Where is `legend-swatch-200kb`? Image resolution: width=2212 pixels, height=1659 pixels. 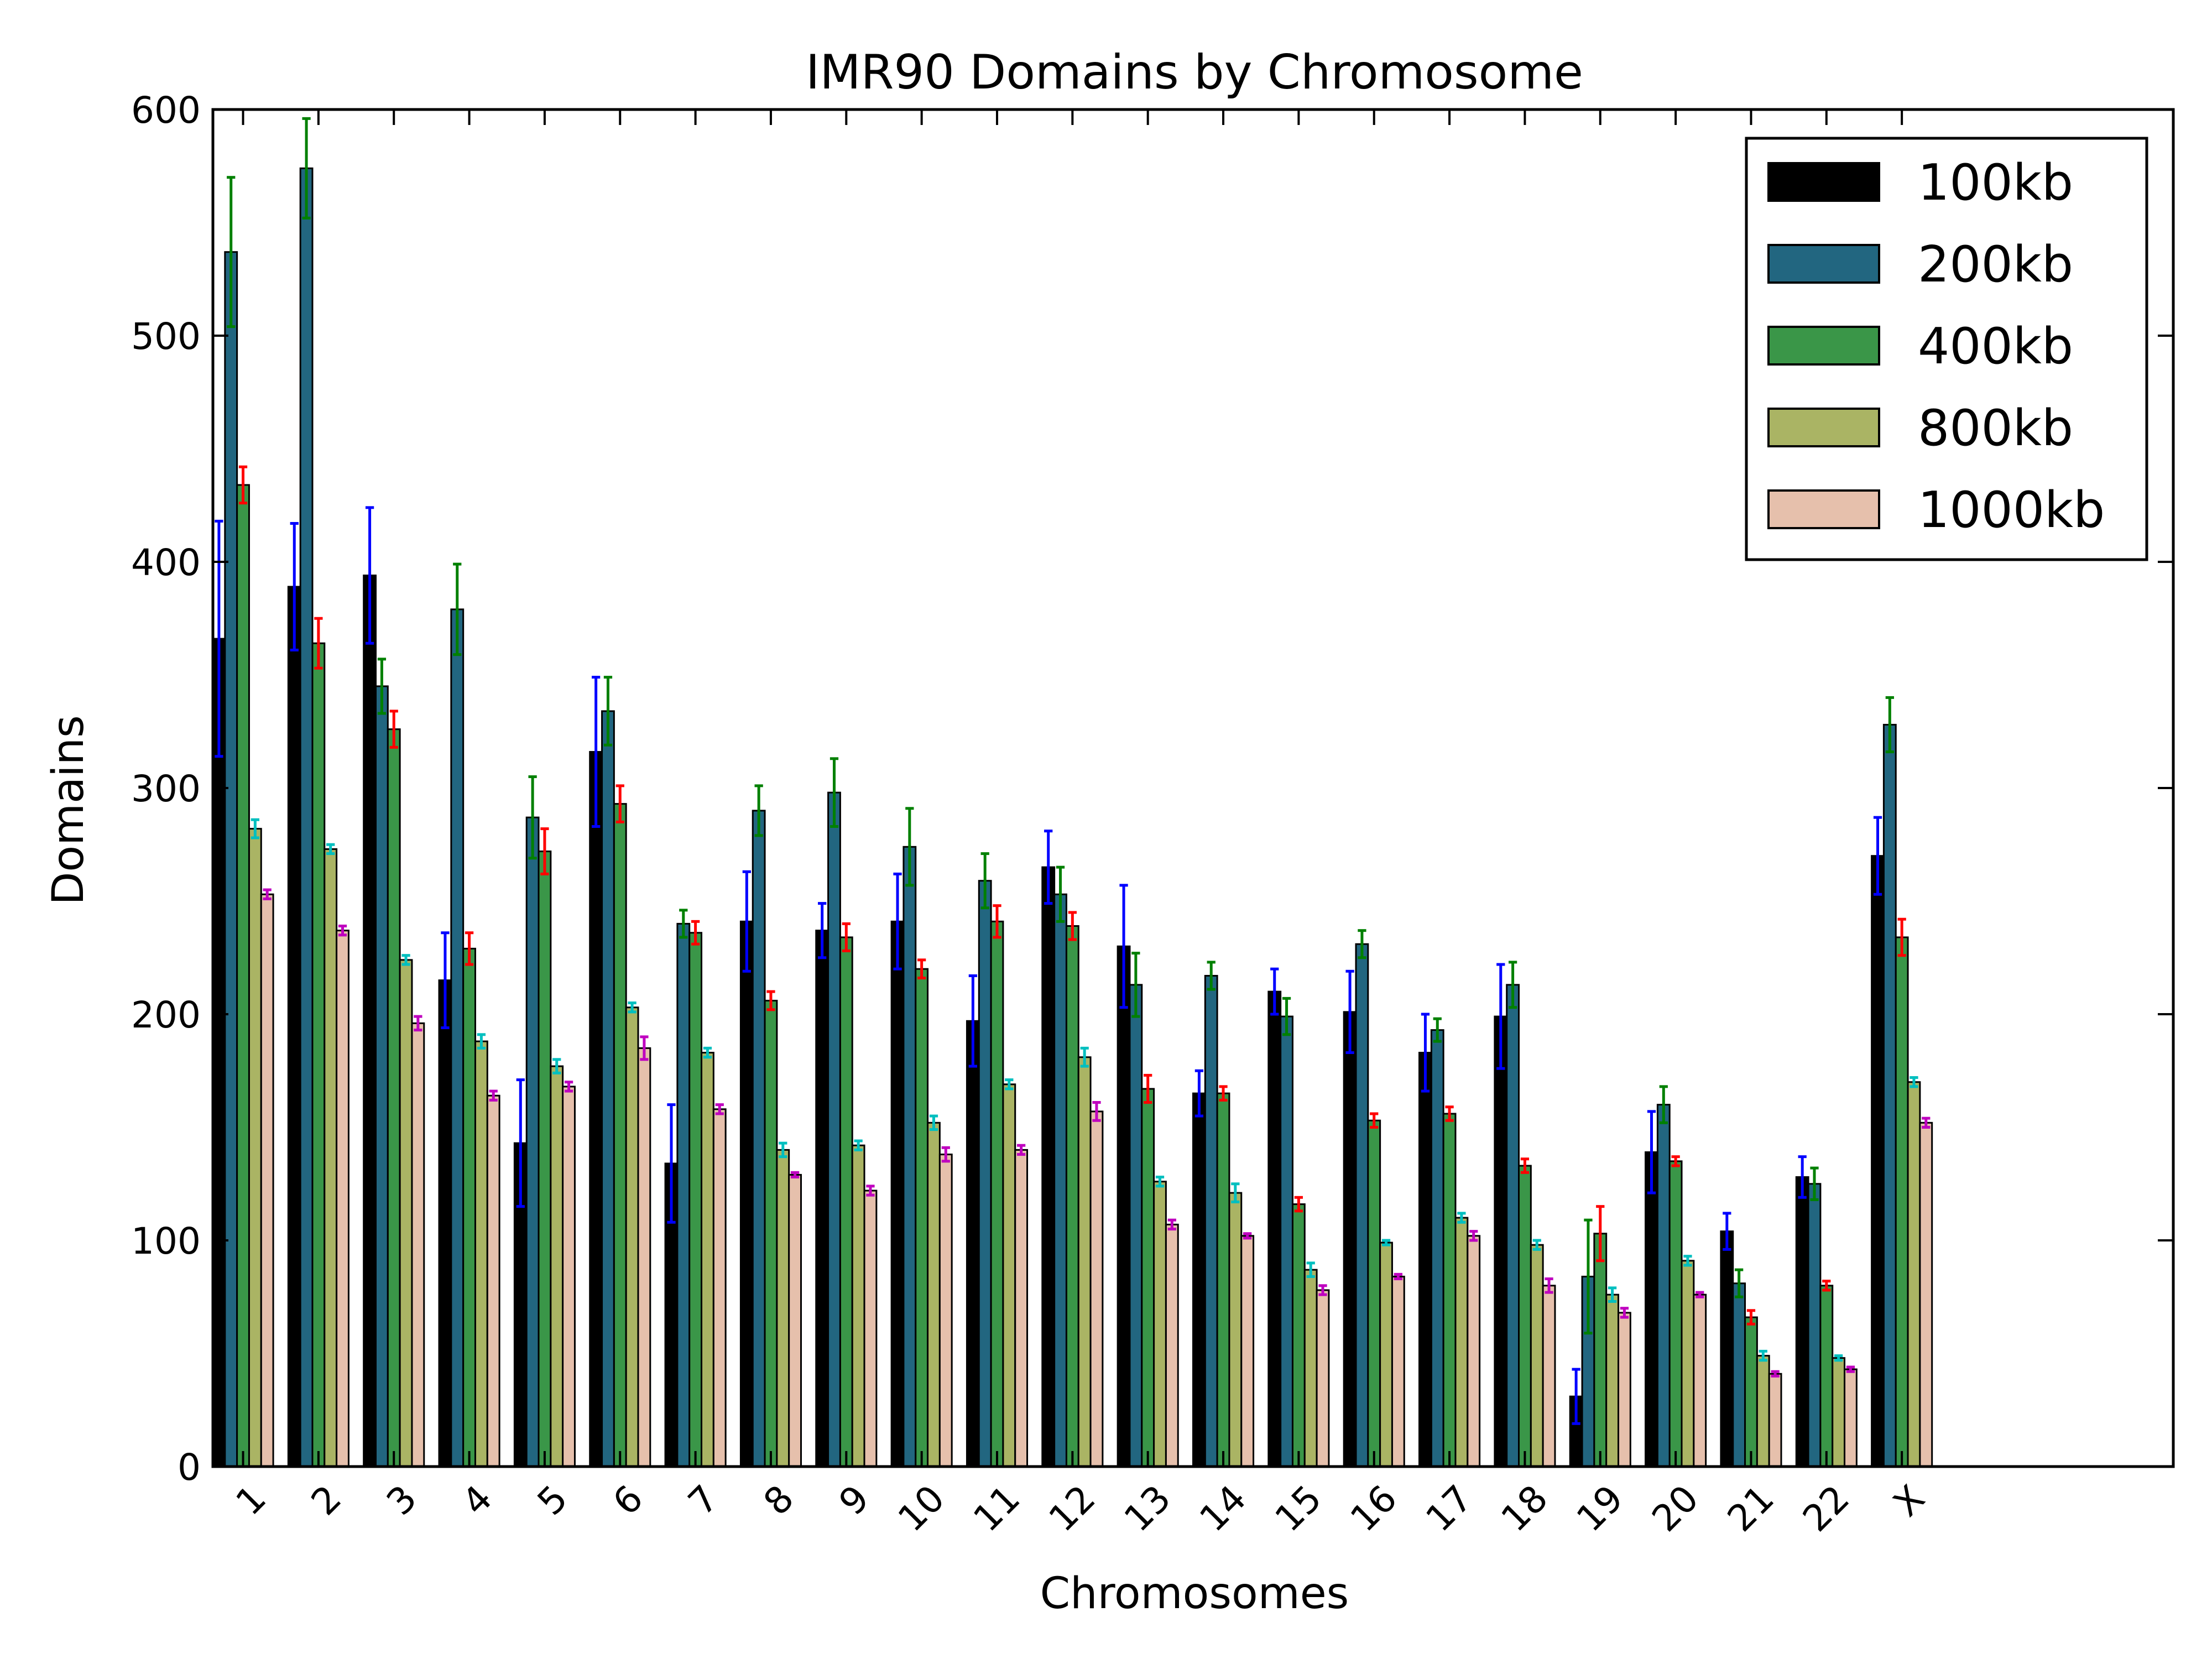 legend-swatch-200kb is located at coordinates (1824, 264).